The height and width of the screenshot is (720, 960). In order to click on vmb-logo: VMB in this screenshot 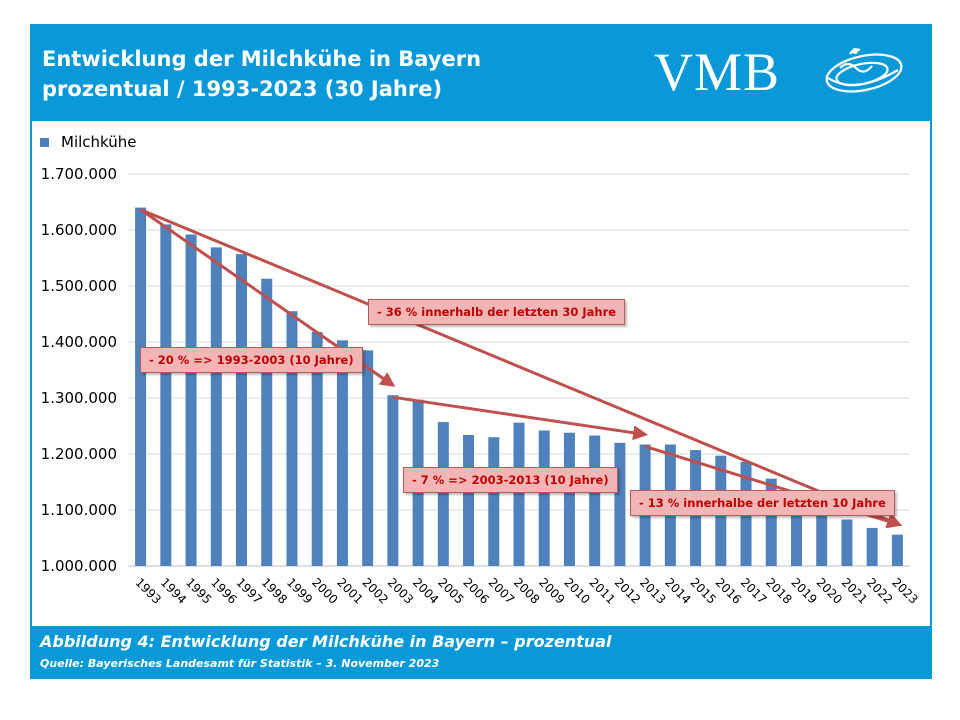, I will do `click(785, 75)`.